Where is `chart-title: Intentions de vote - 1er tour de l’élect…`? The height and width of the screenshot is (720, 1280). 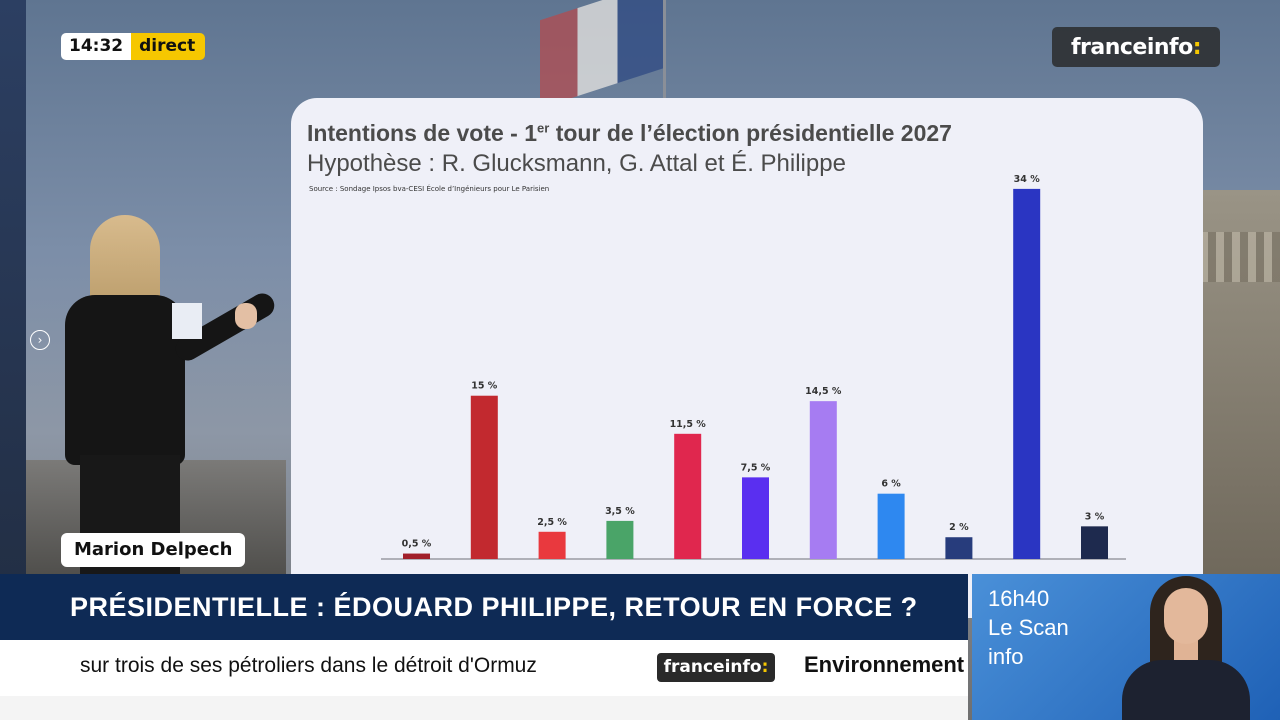 chart-title: Intentions de vote - 1er tour de l’élect… is located at coordinates (629, 133).